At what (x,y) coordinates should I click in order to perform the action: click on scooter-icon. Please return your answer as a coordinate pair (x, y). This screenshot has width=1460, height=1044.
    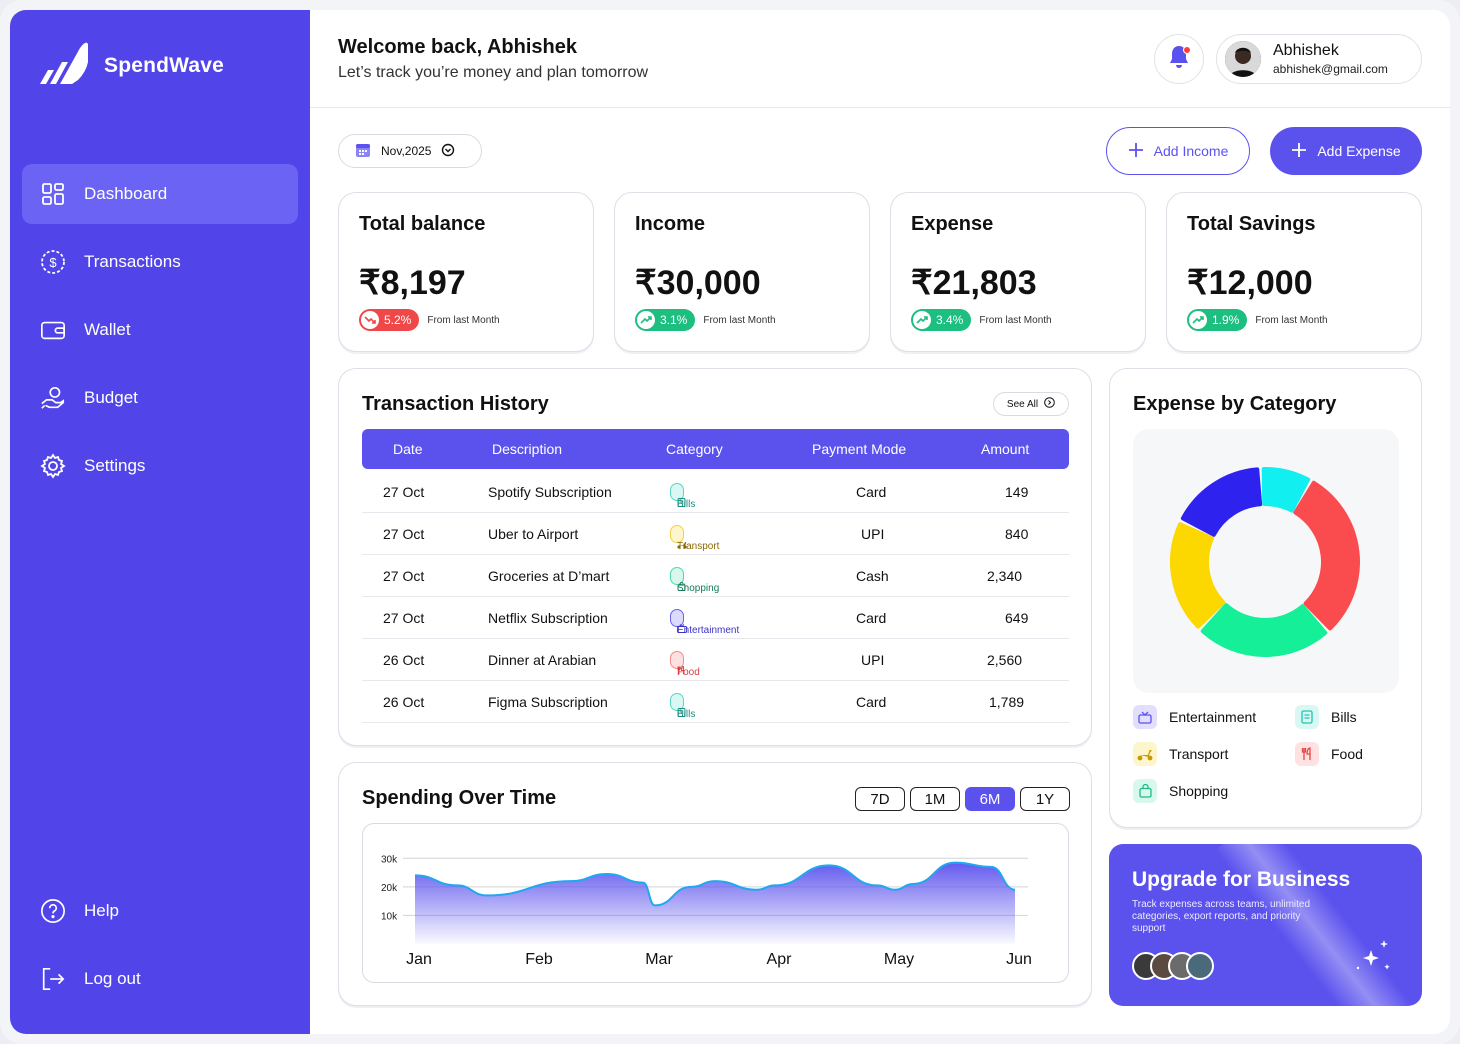
    Looking at the image, I should click on (682, 547).